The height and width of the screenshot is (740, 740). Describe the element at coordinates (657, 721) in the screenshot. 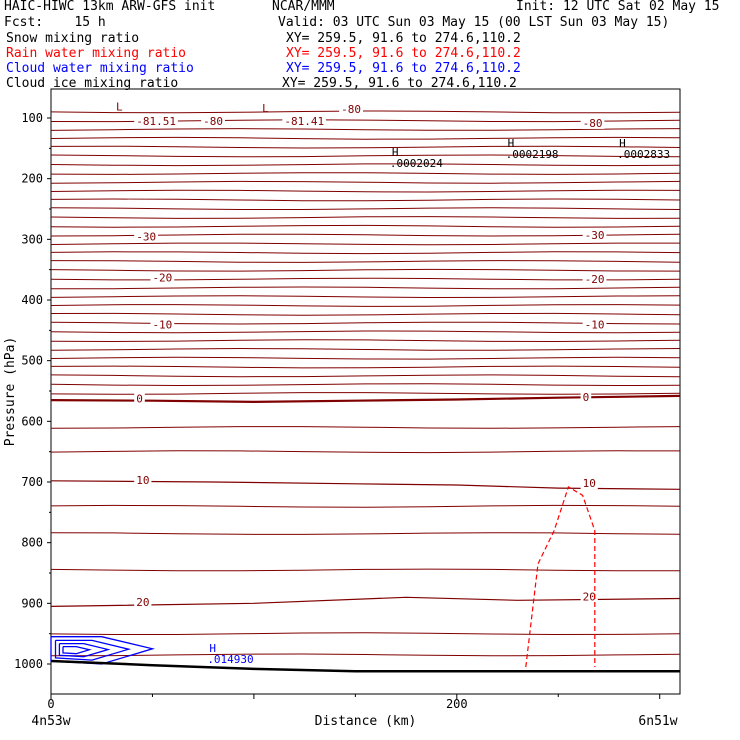

I see `endpoint-right-label: 6n51w` at that location.